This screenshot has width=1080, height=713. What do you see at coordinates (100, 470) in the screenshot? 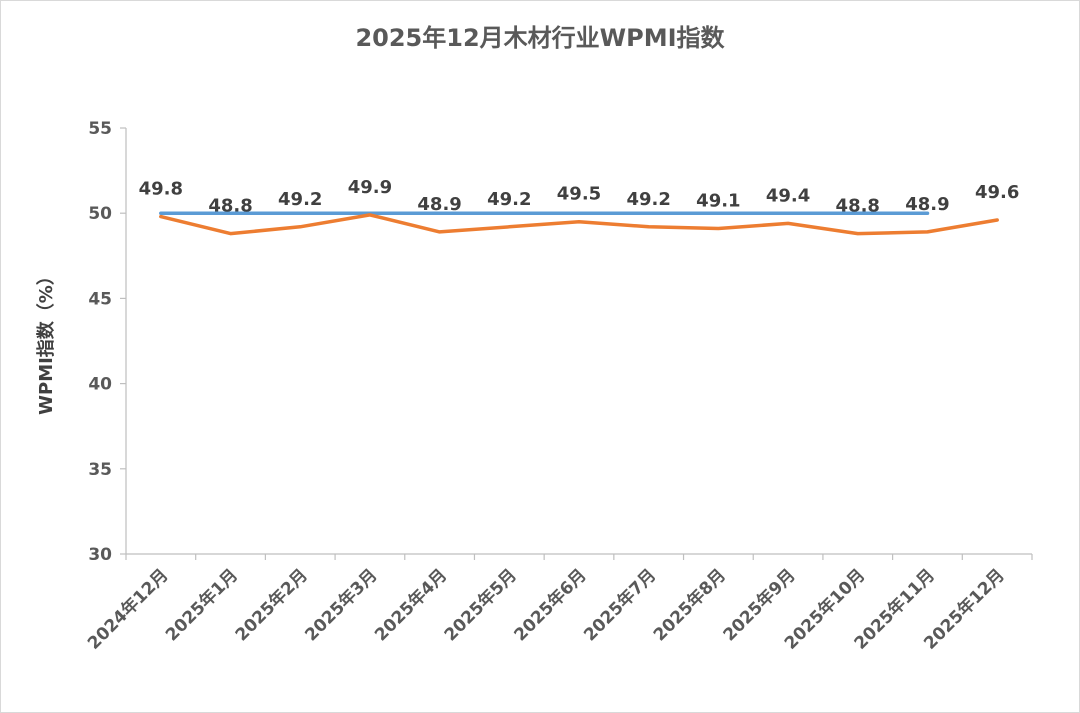
I see `y-tick-label: 35` at bounding box center [100, 470].